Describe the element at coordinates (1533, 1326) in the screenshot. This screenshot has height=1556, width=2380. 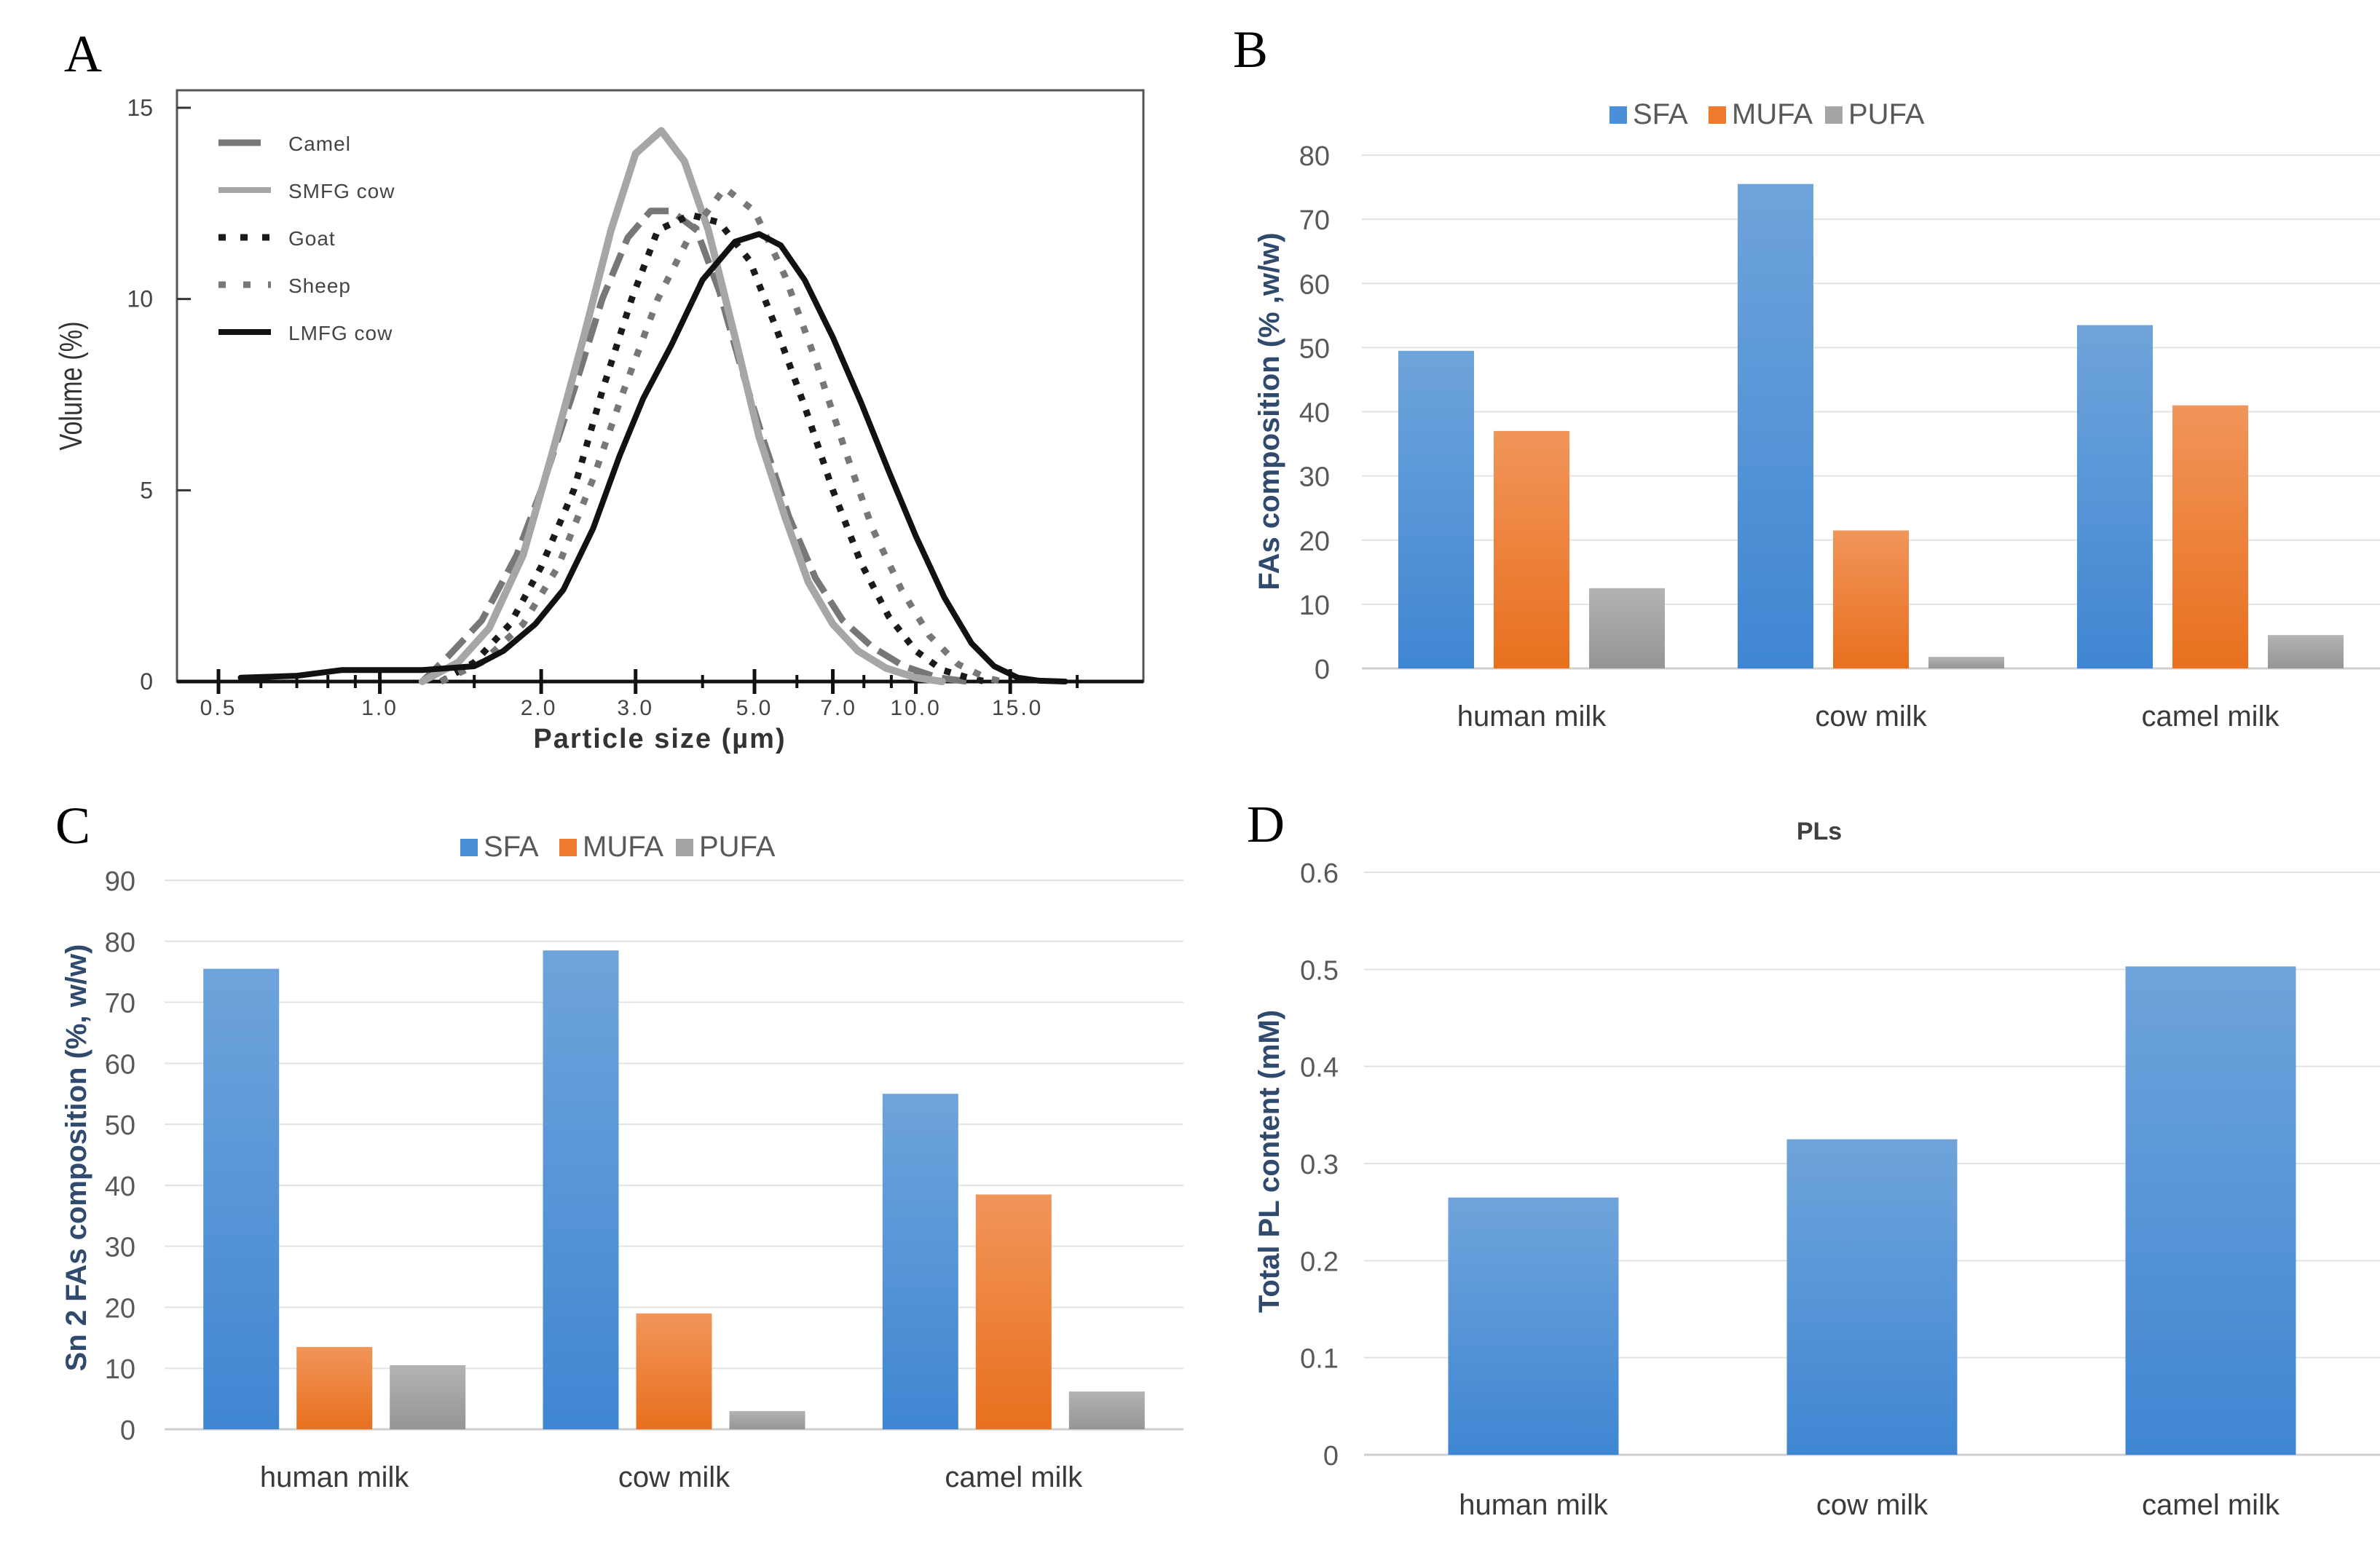
I see `bar-human-milk-pls` at that location.